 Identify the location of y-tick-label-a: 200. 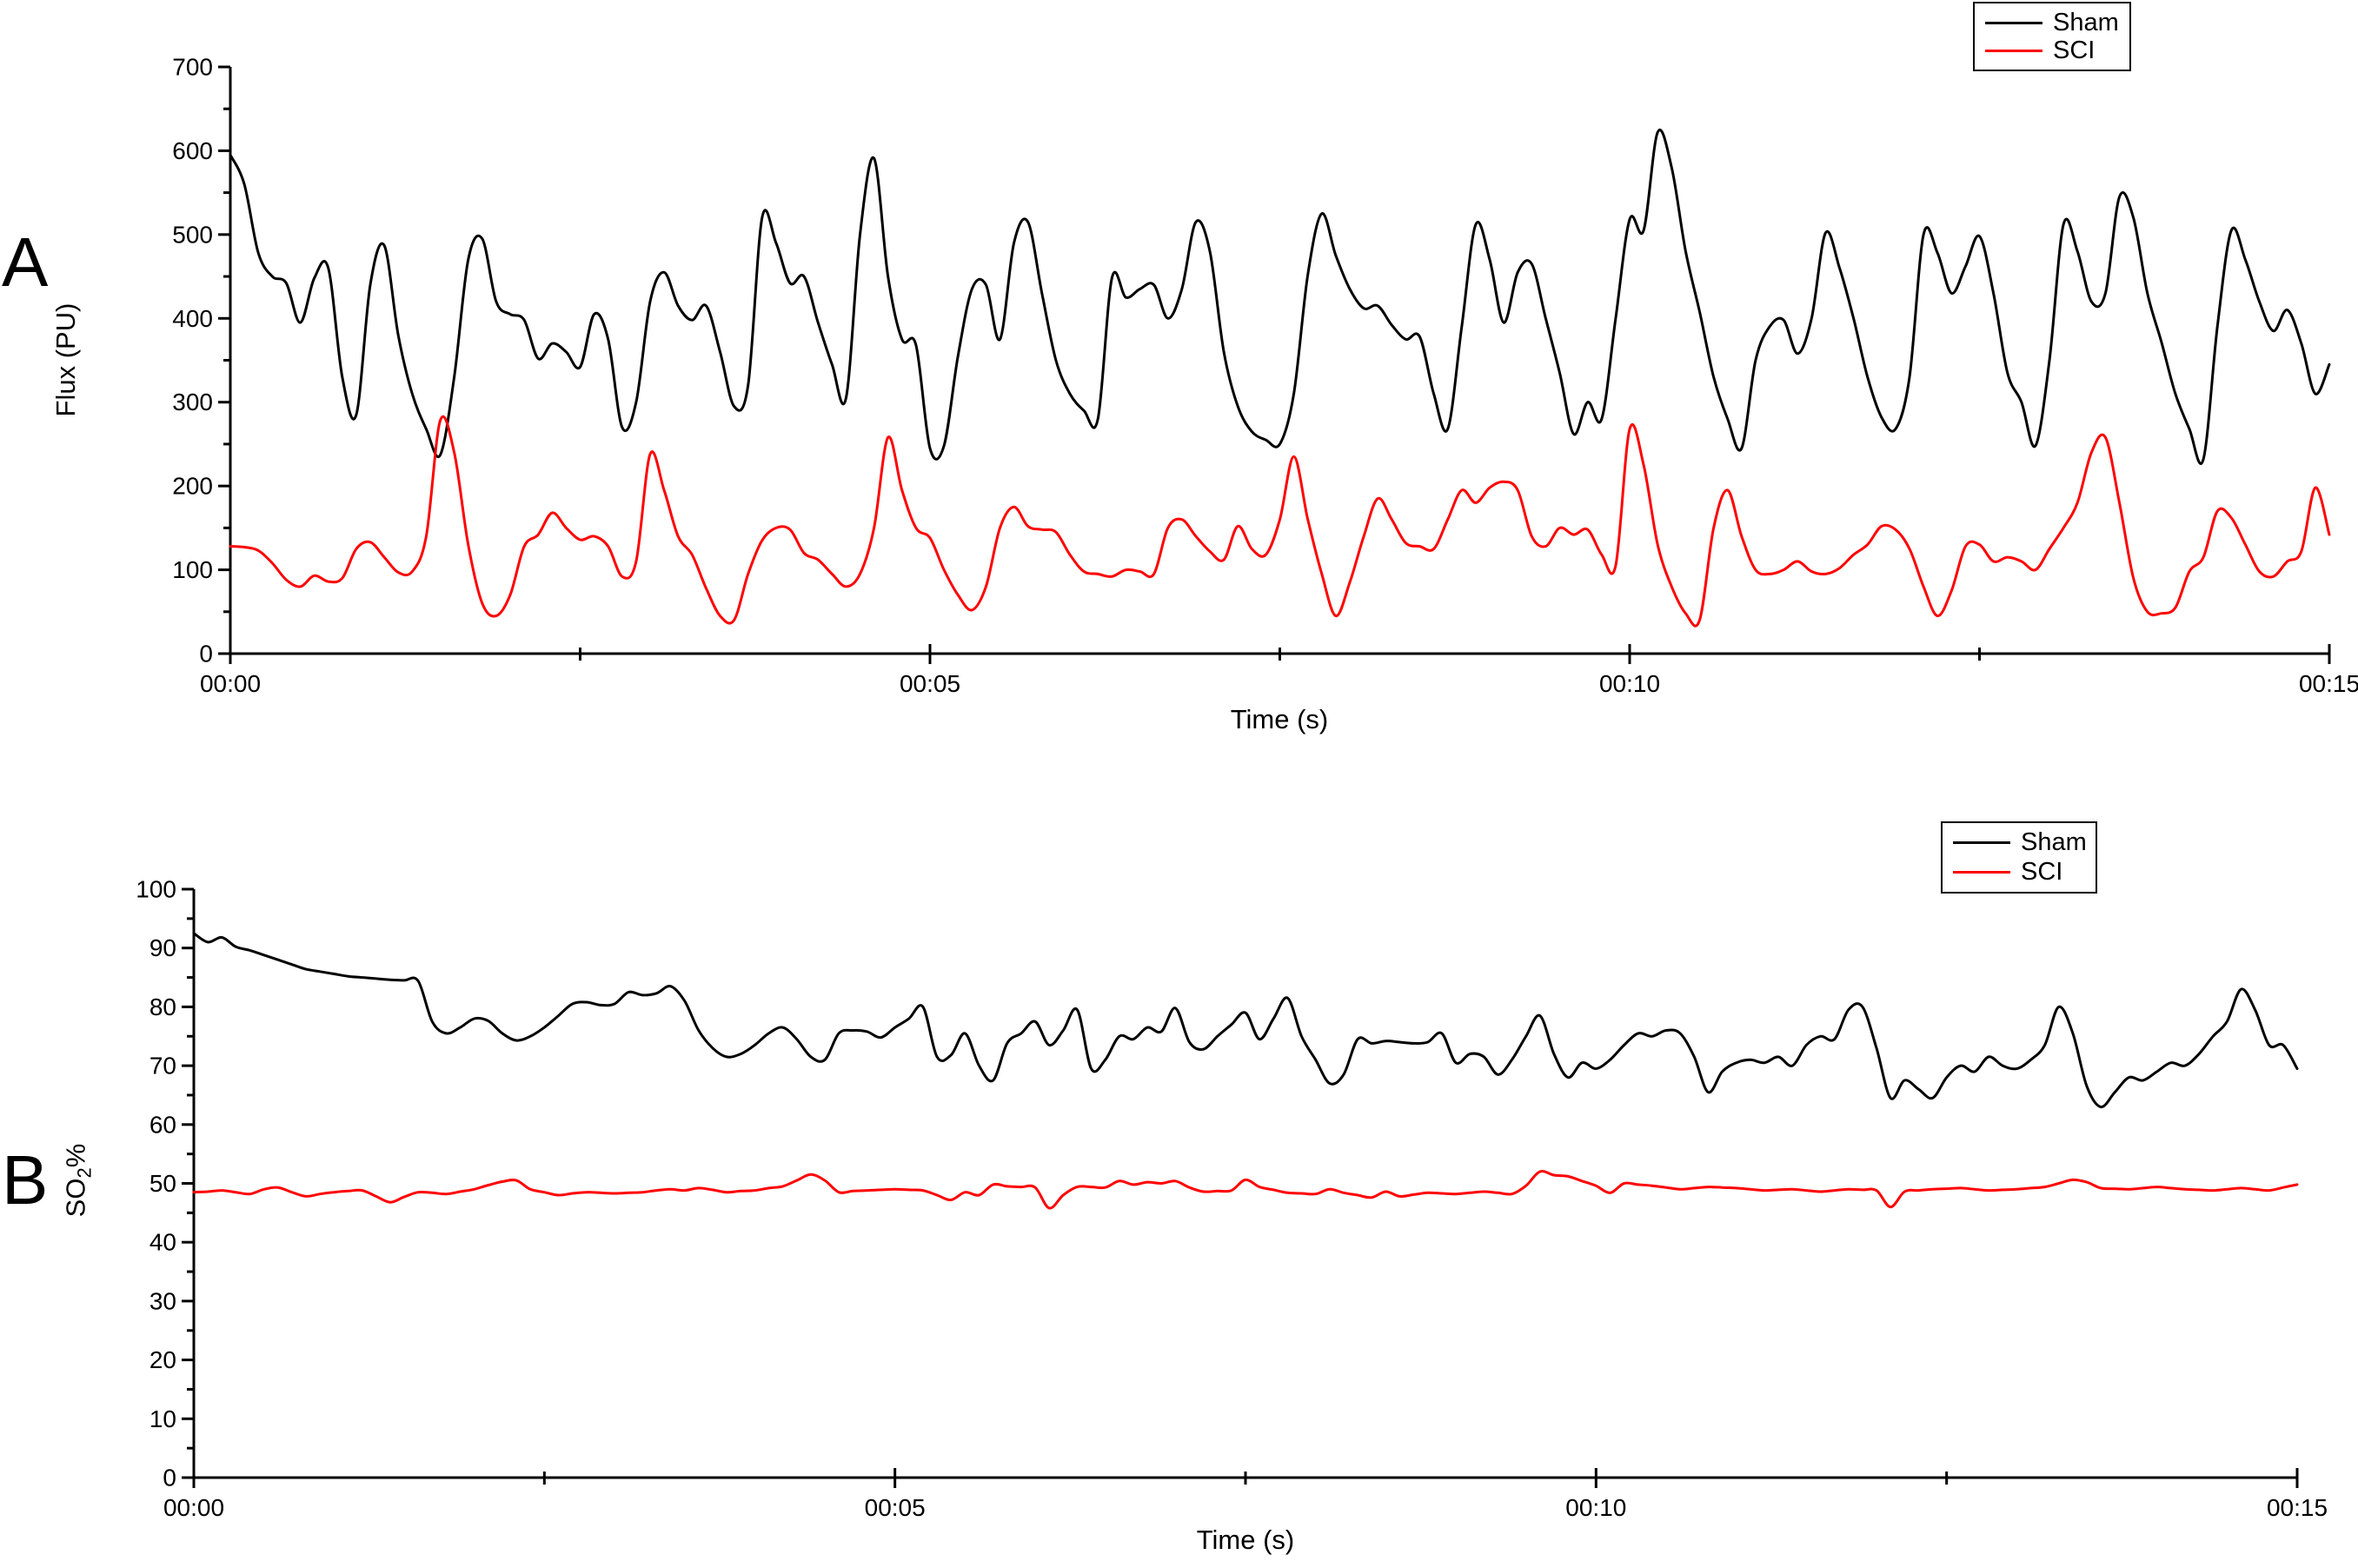
(192, 486).